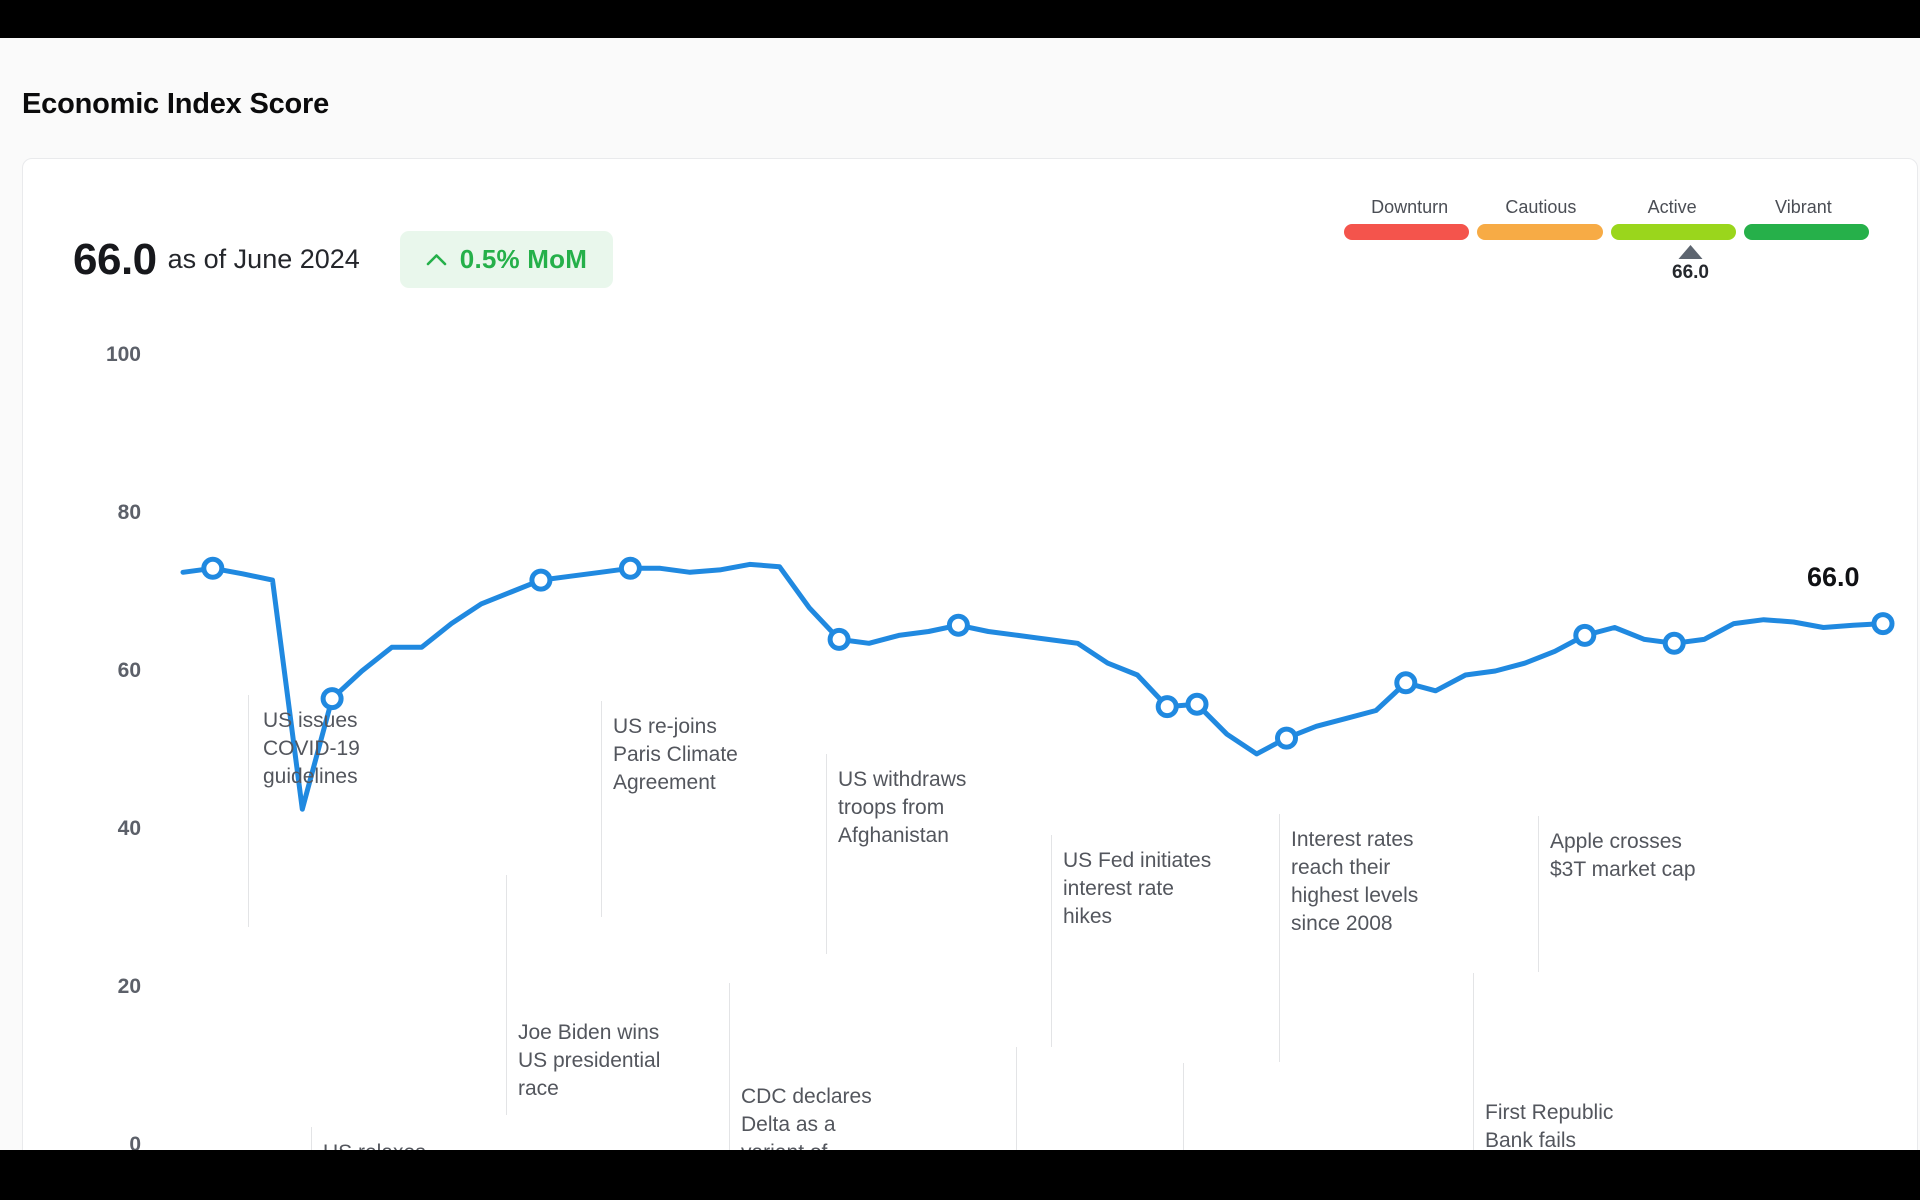 Image resolution: width=1920 pixels, height=1200 pixels. What do you see at coordinates (263, 259) in the screenshot?
I see `score-asof-label: as of June 2024` at bounding box center [263, 259].